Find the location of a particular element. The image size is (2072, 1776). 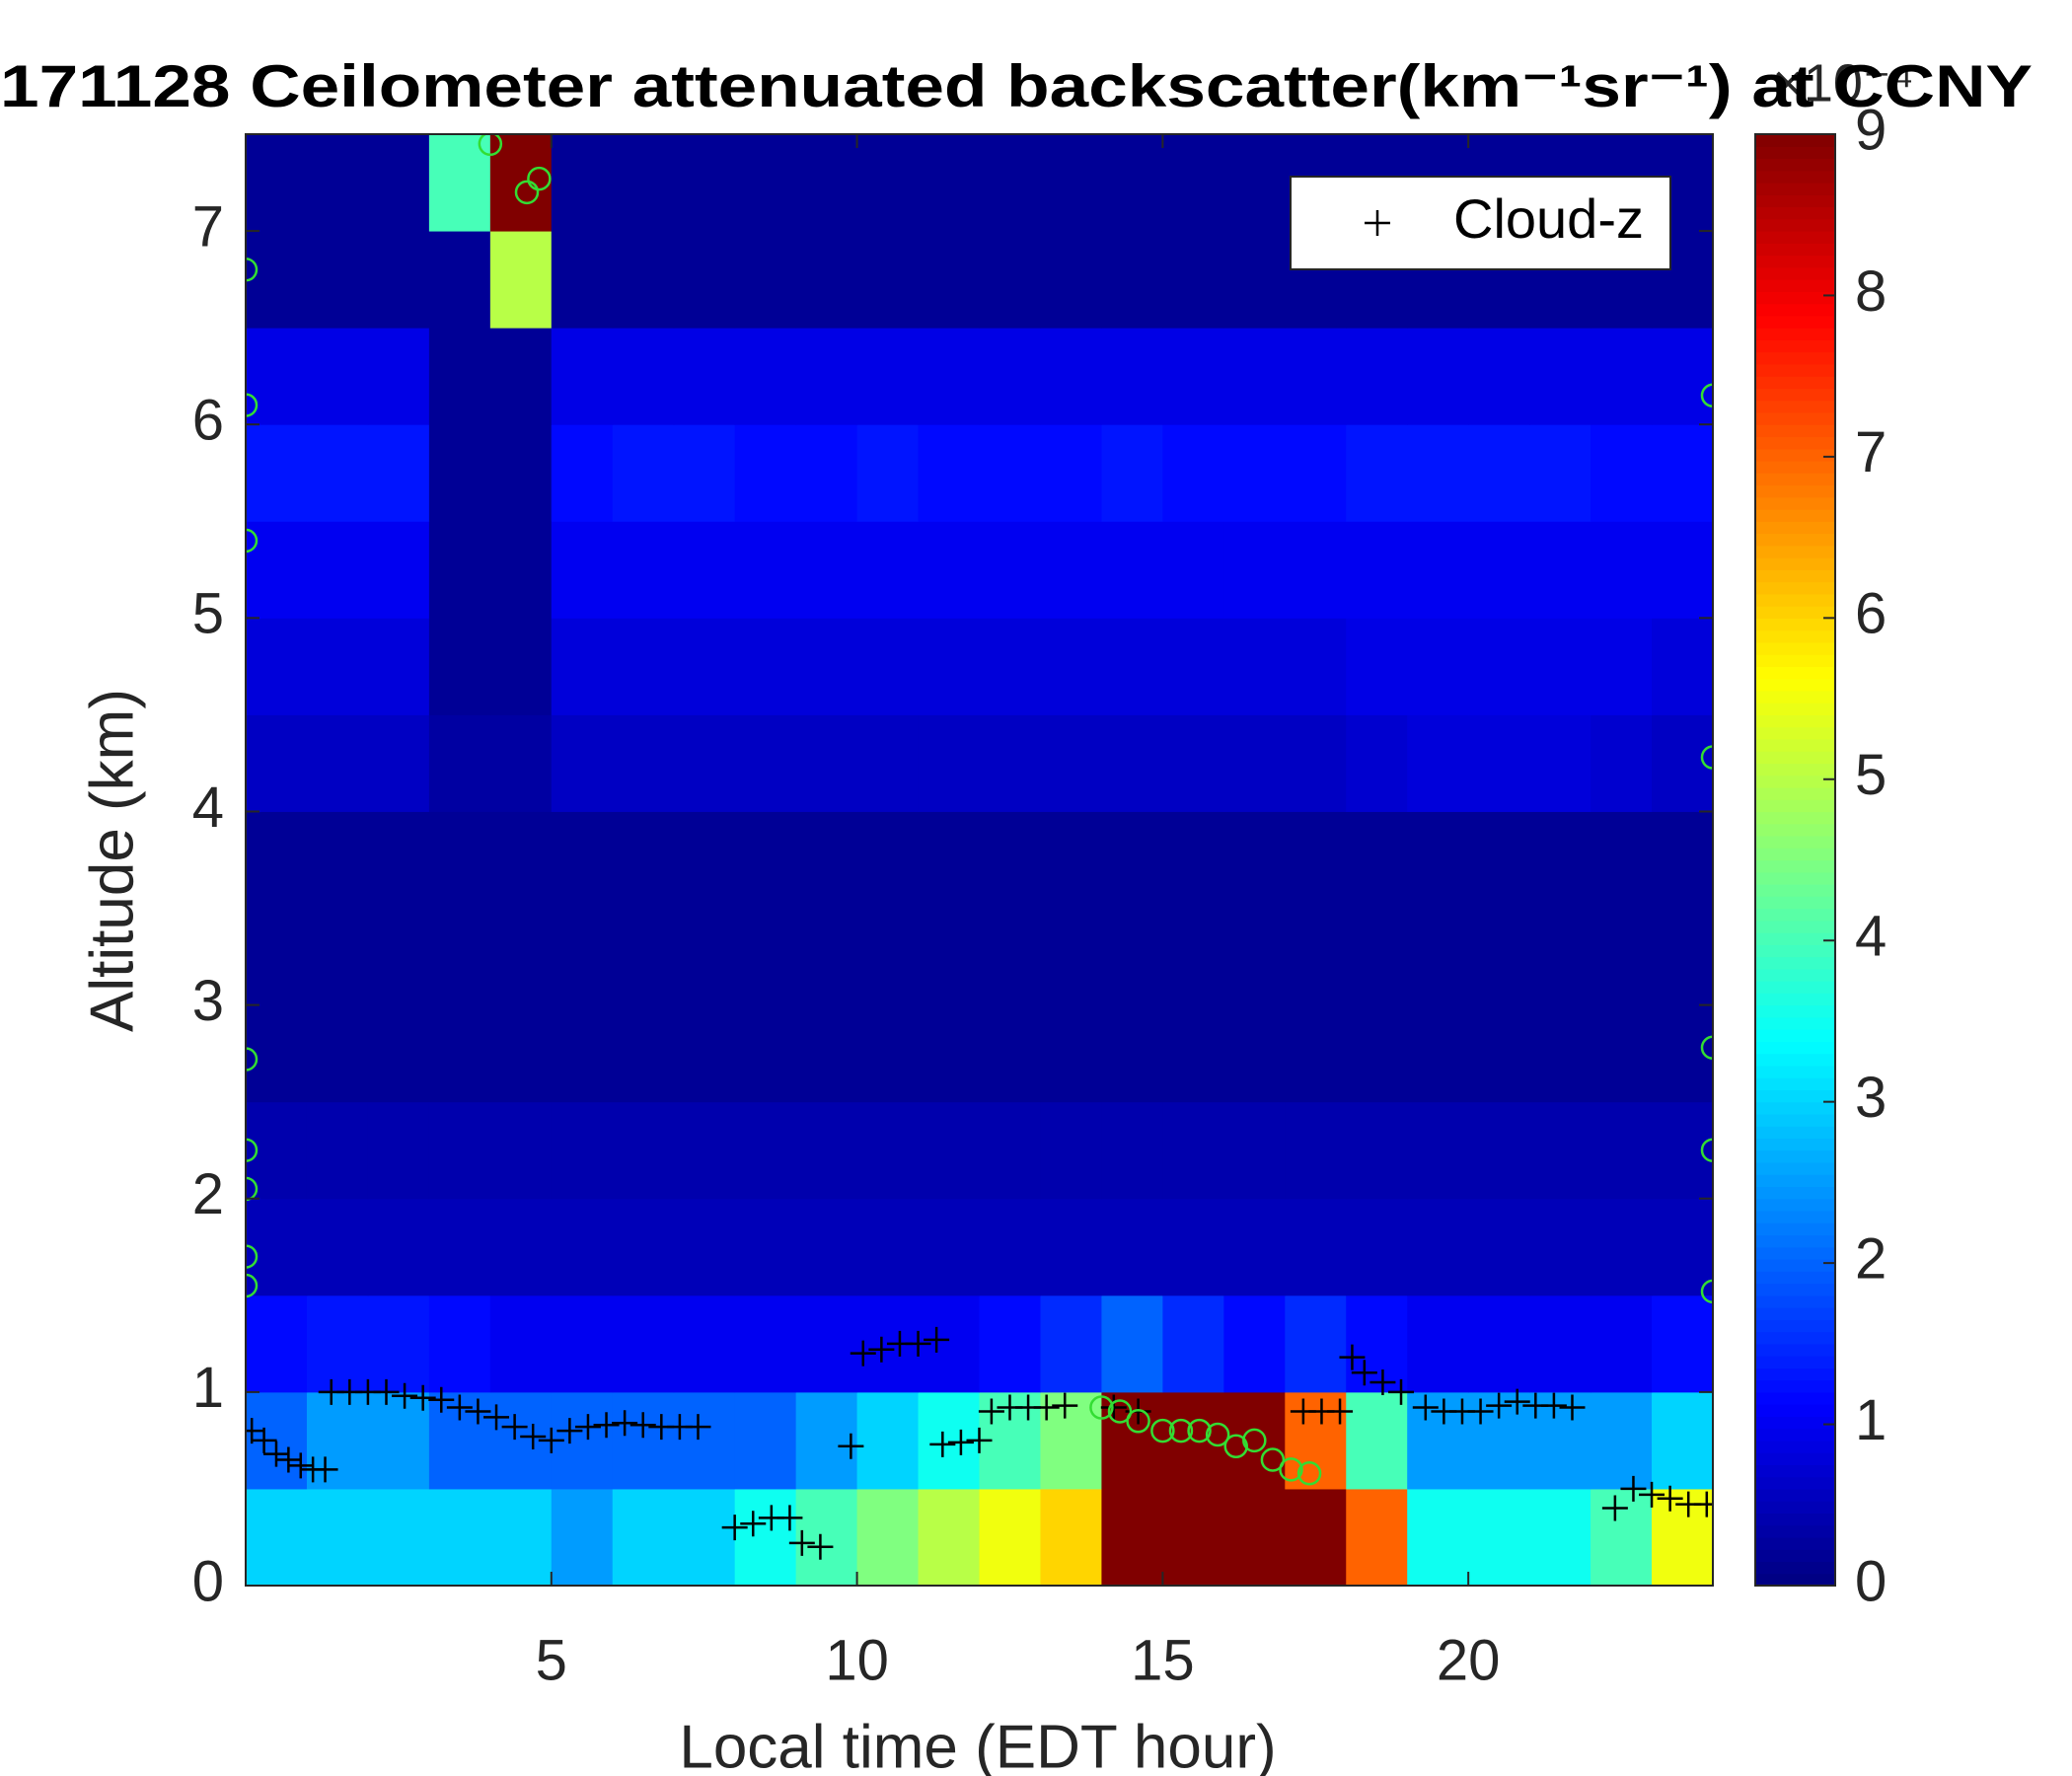

colorbar-exponent: ×10⁻⁴ is located at coordinates (1843, 83).